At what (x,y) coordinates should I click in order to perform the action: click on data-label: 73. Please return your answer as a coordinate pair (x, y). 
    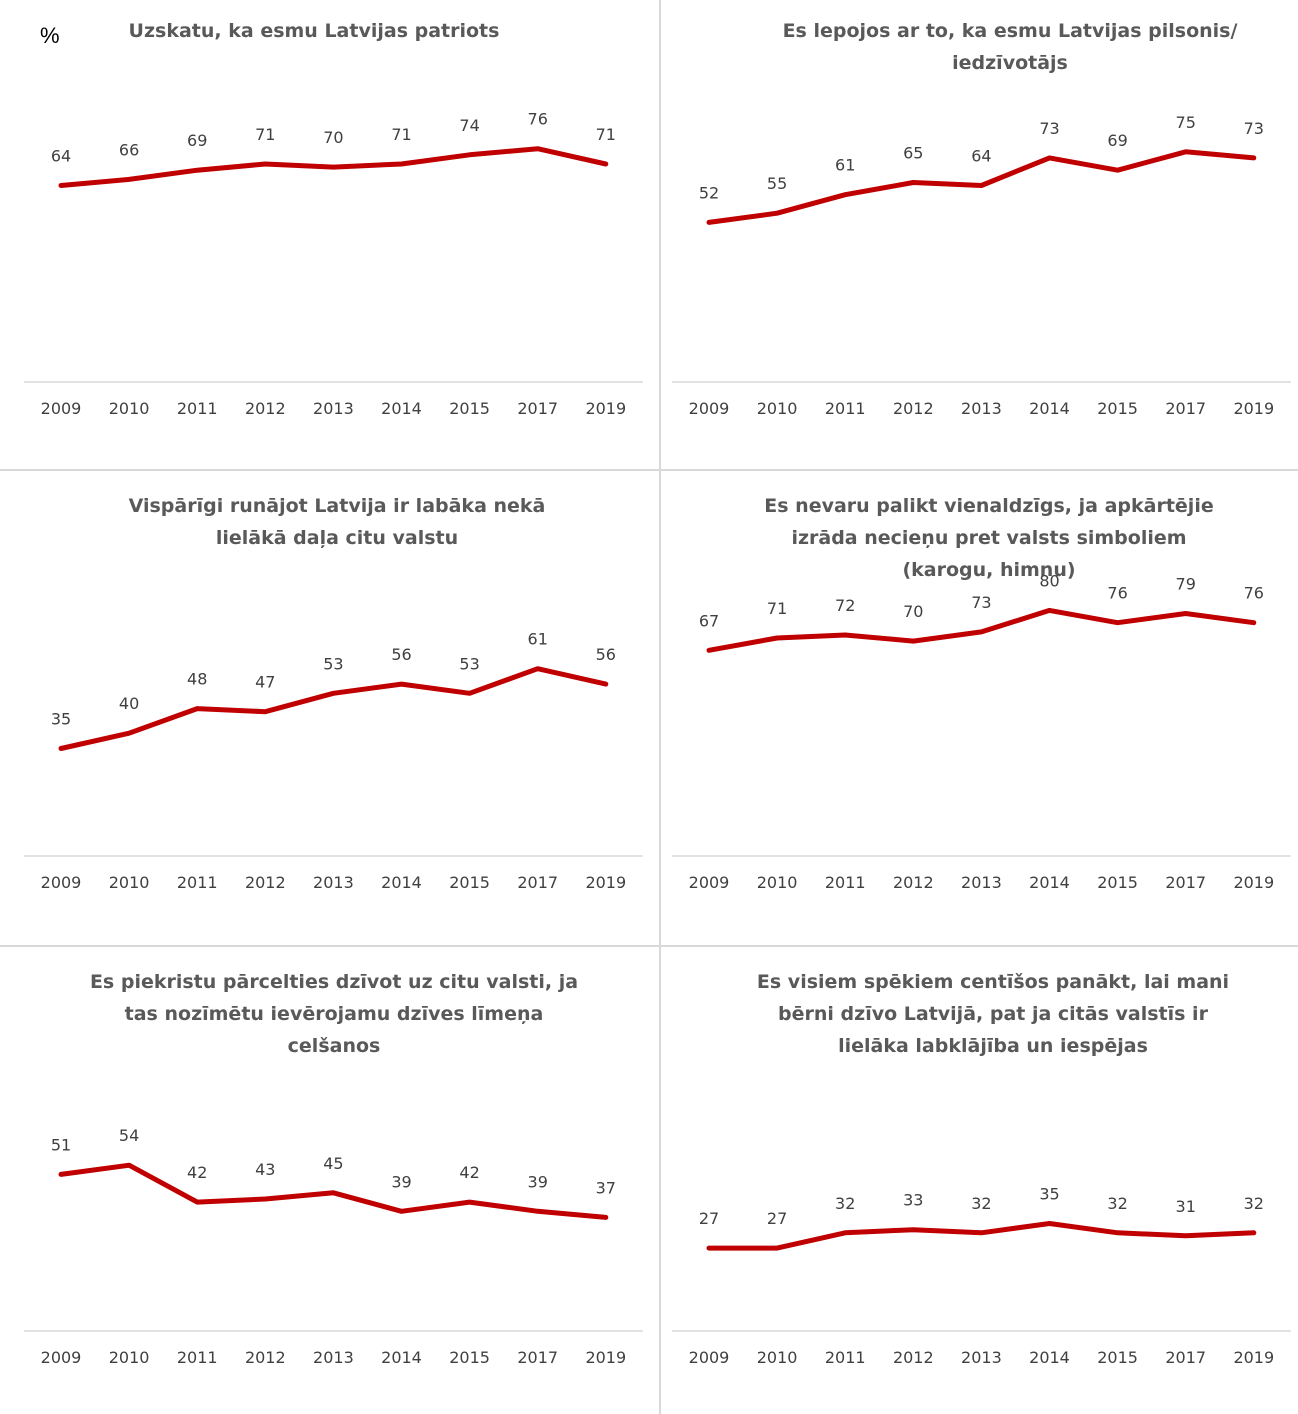
    Looking at the image, I should click on (981, 602).